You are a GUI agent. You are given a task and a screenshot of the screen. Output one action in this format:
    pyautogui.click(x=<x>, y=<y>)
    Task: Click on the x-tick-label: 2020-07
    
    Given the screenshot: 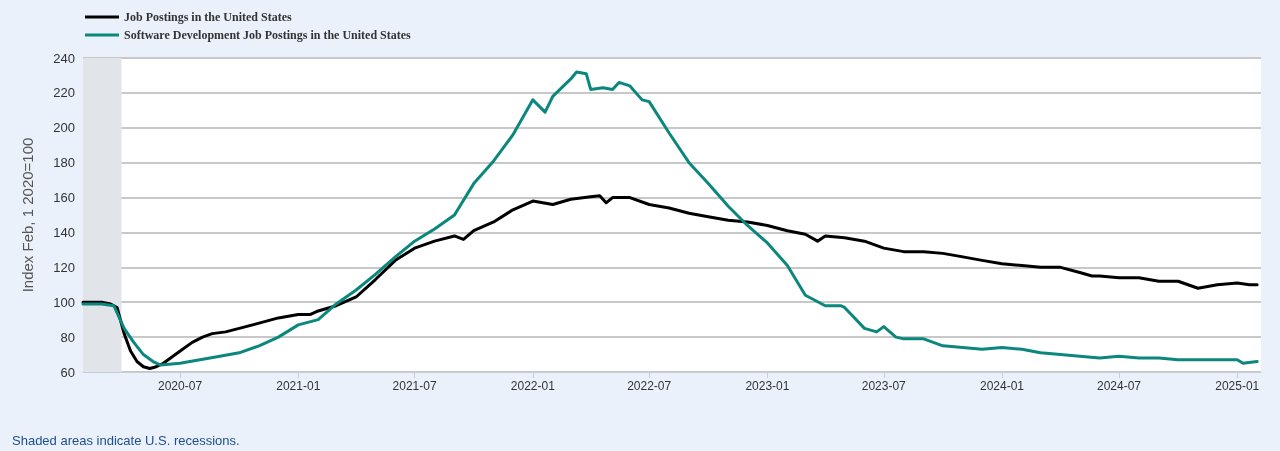 What is the action you would take?
    pyautogui.click(x=180, y=386)
    